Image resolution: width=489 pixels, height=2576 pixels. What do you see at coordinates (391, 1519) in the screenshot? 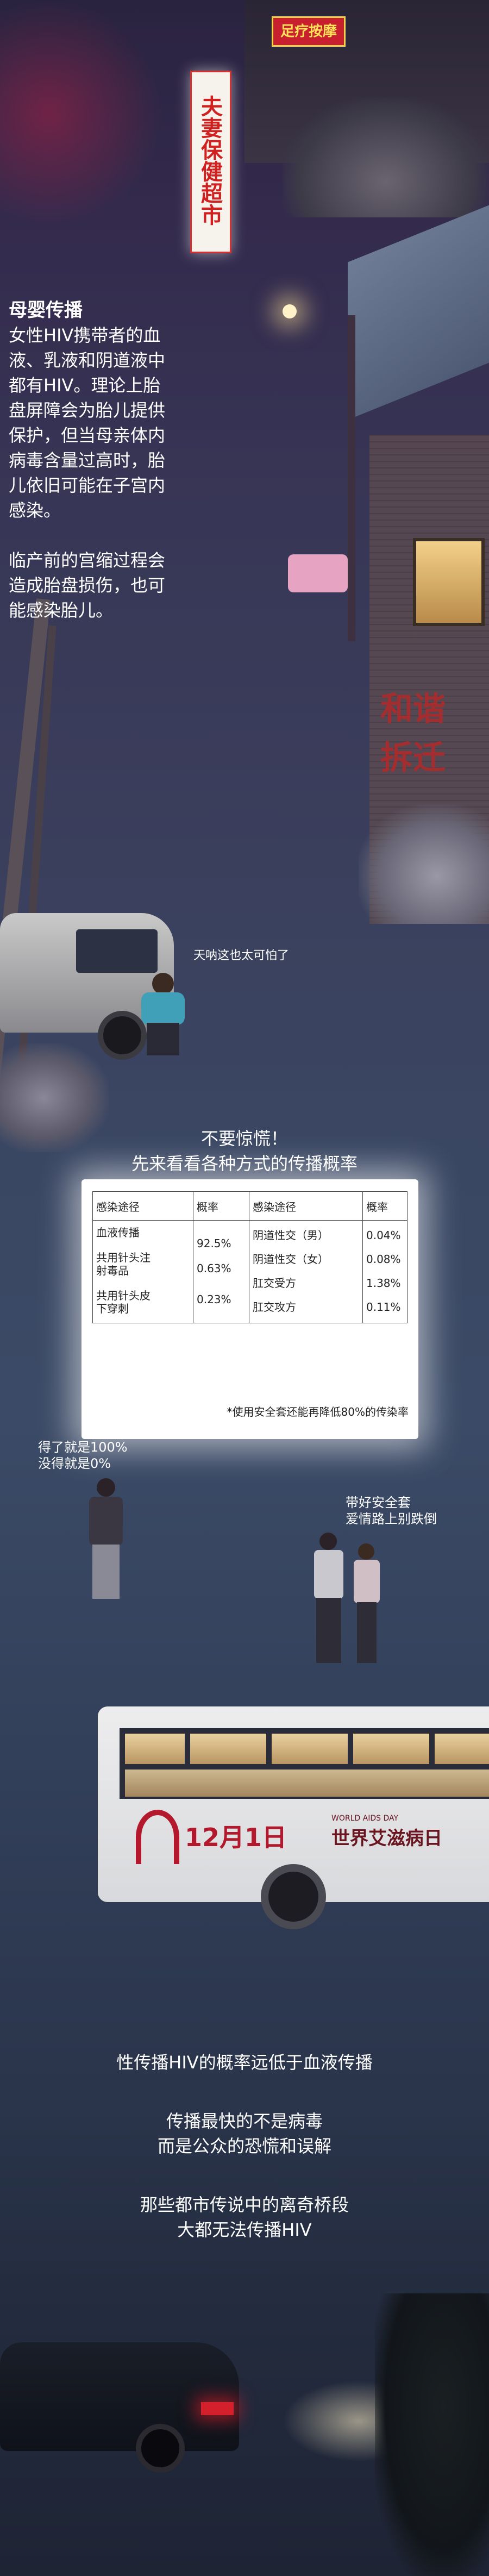
I see `couple-bubble-line-2: 爱情路上别跌倒` at bounding box center [391, 1519].